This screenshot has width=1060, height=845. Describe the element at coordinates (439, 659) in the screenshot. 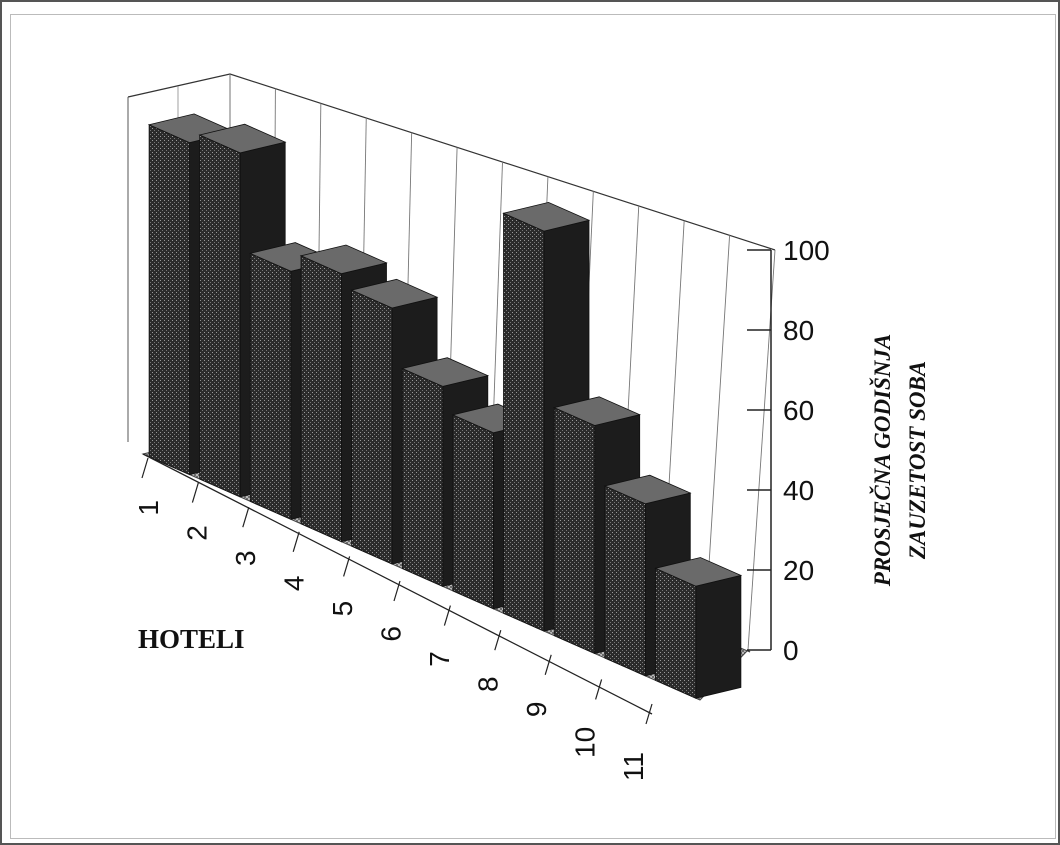

I see `x-tick-label: 7` at that location.